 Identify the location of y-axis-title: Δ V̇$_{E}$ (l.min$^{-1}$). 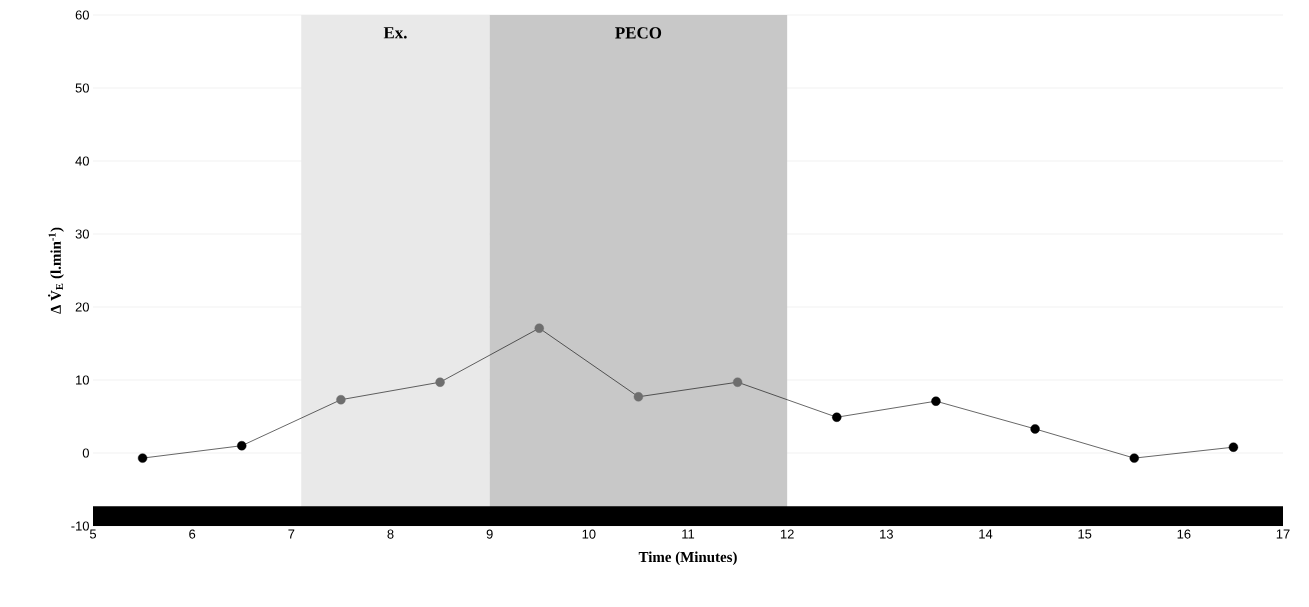
(56, 270).